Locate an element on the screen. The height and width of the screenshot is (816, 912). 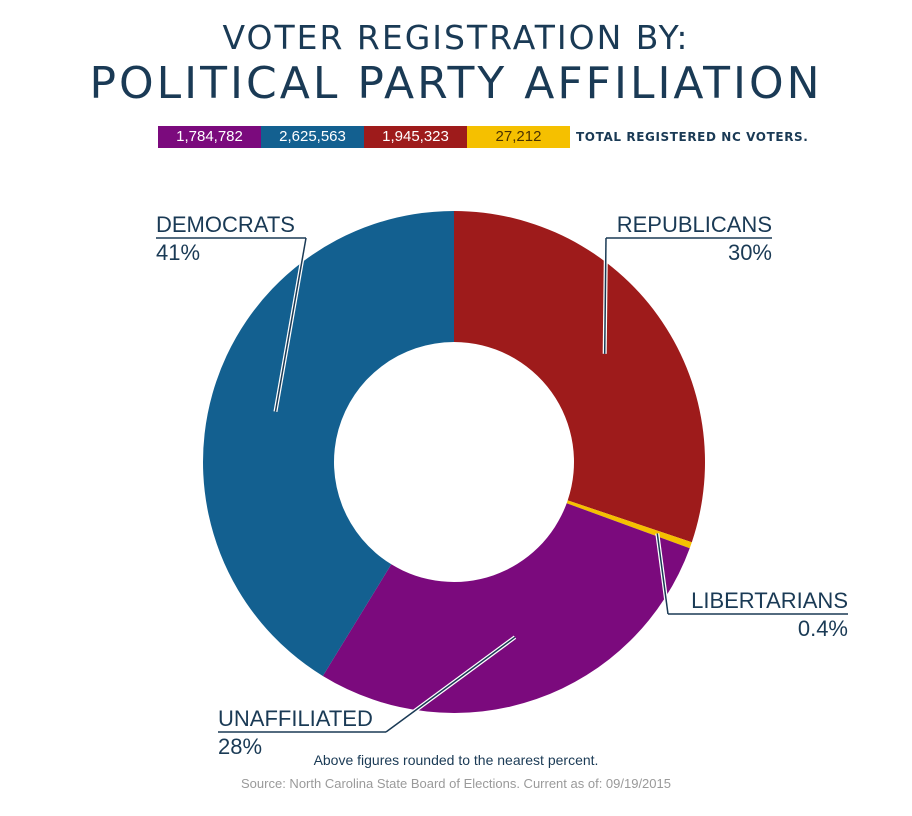
slice-republicans is located at coordinates (580, 377).